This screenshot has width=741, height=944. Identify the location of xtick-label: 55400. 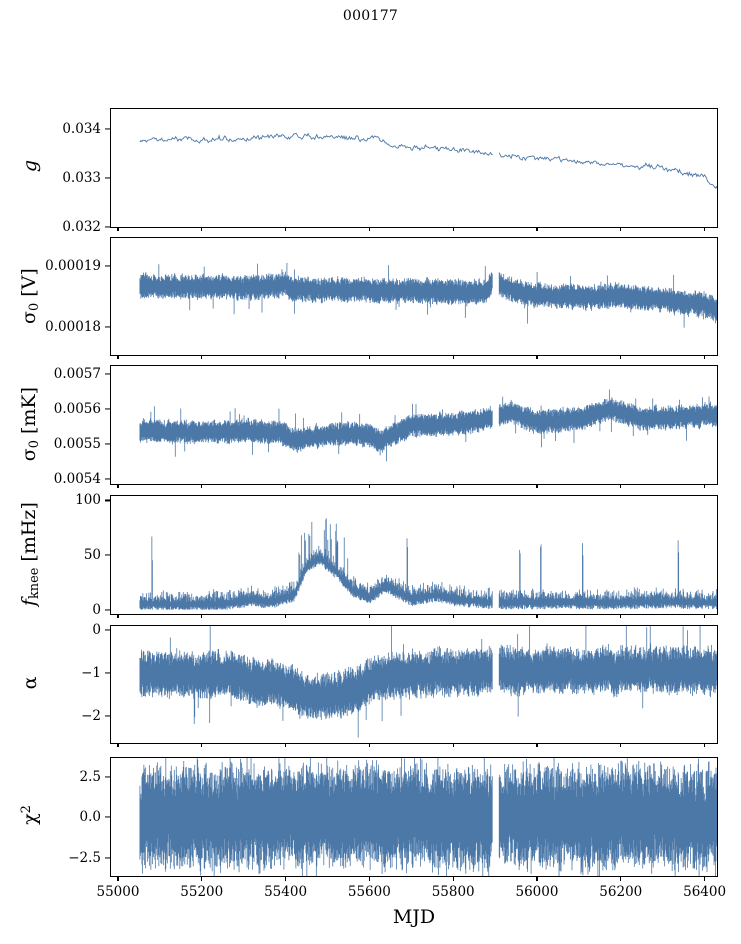
(286, 892).